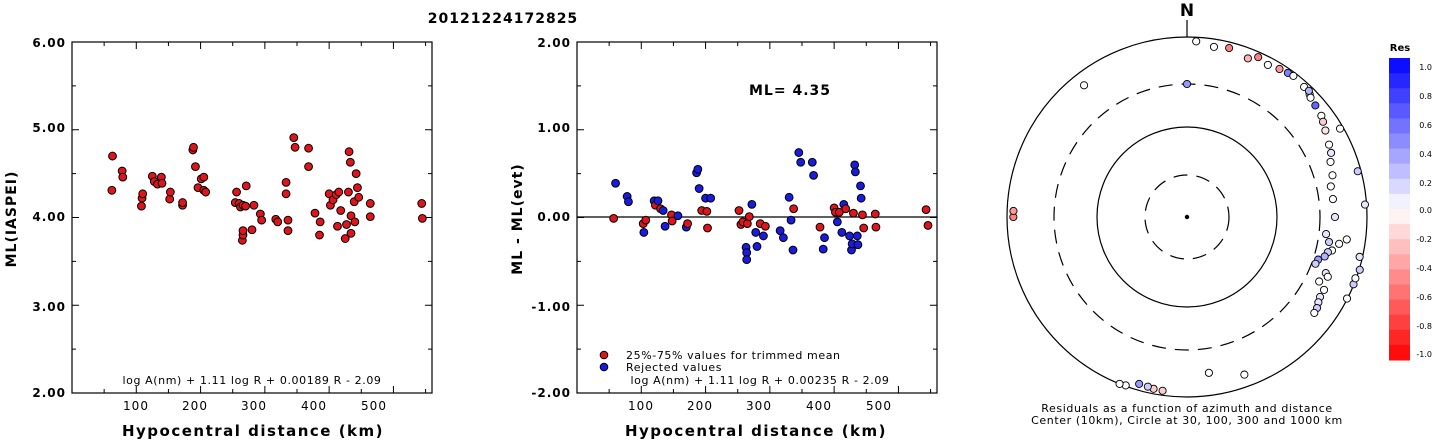 The width and height of the screenshot is (1437, 441). Describe the element at coordinates (551, 218) in the screenshot. I see `middle-yticklabels: -2.00 -1.00 0.00 1.00 2.00` at that location.